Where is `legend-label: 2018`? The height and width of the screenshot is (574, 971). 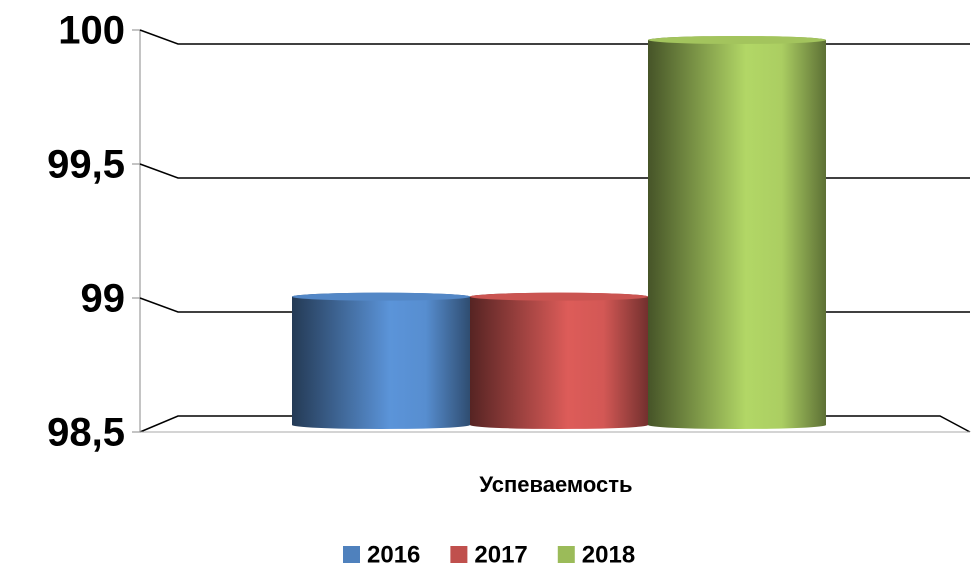
legend-label: 2018 is located at coordinates (608, 554).